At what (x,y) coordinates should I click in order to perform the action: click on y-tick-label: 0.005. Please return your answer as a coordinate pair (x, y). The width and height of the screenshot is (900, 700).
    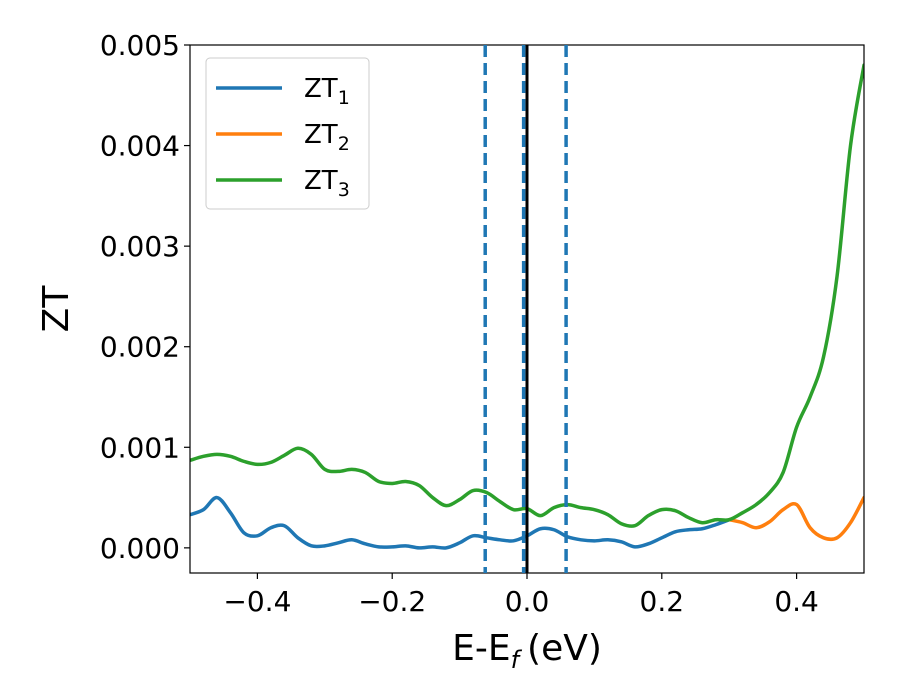
    Looking at the image, I should click on (140, 45).